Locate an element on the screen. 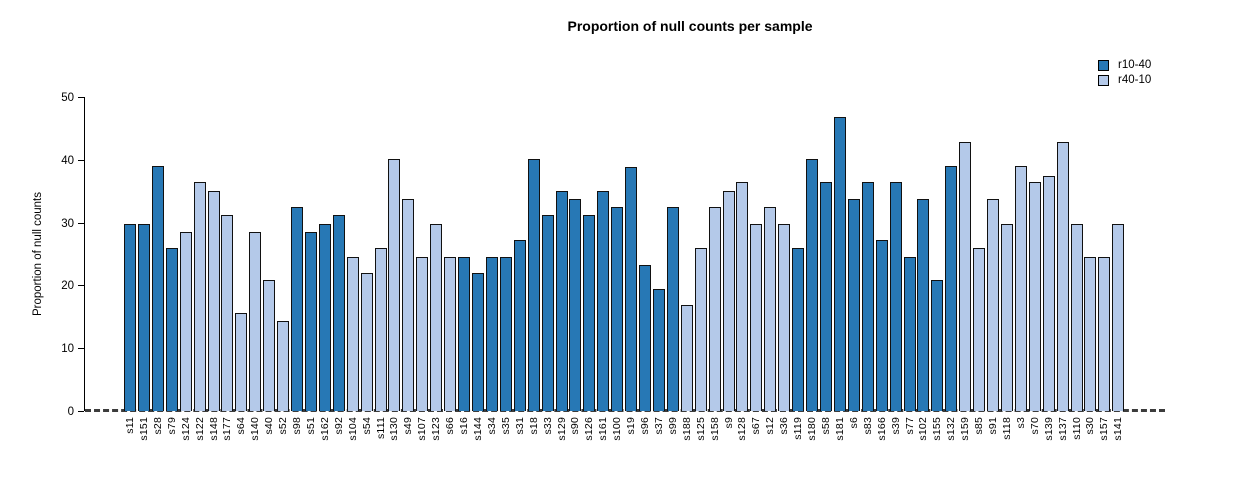 This screenshot has width=1238, height=500. x-label-s6: s6 is located at coordinates (853, 423).